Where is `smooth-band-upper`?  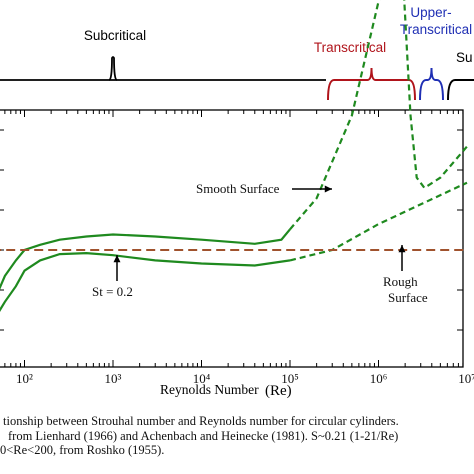
smooth-band-upper is located at coordinates (145, 259).